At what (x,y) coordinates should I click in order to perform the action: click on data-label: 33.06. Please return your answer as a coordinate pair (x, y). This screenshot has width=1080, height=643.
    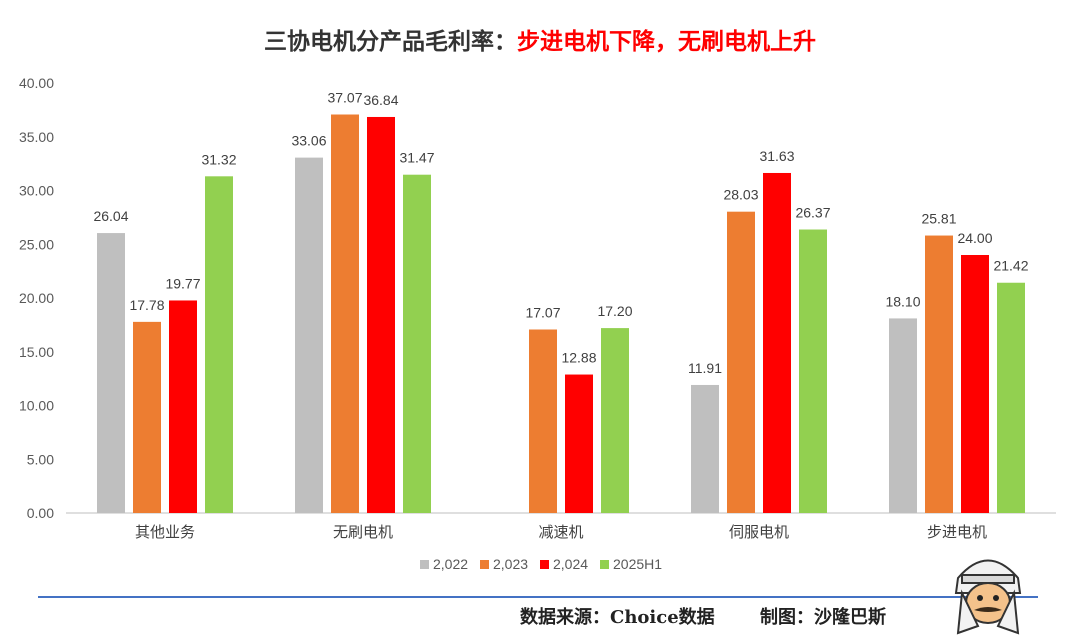
    Looking at the image, I should click on (308, 141).